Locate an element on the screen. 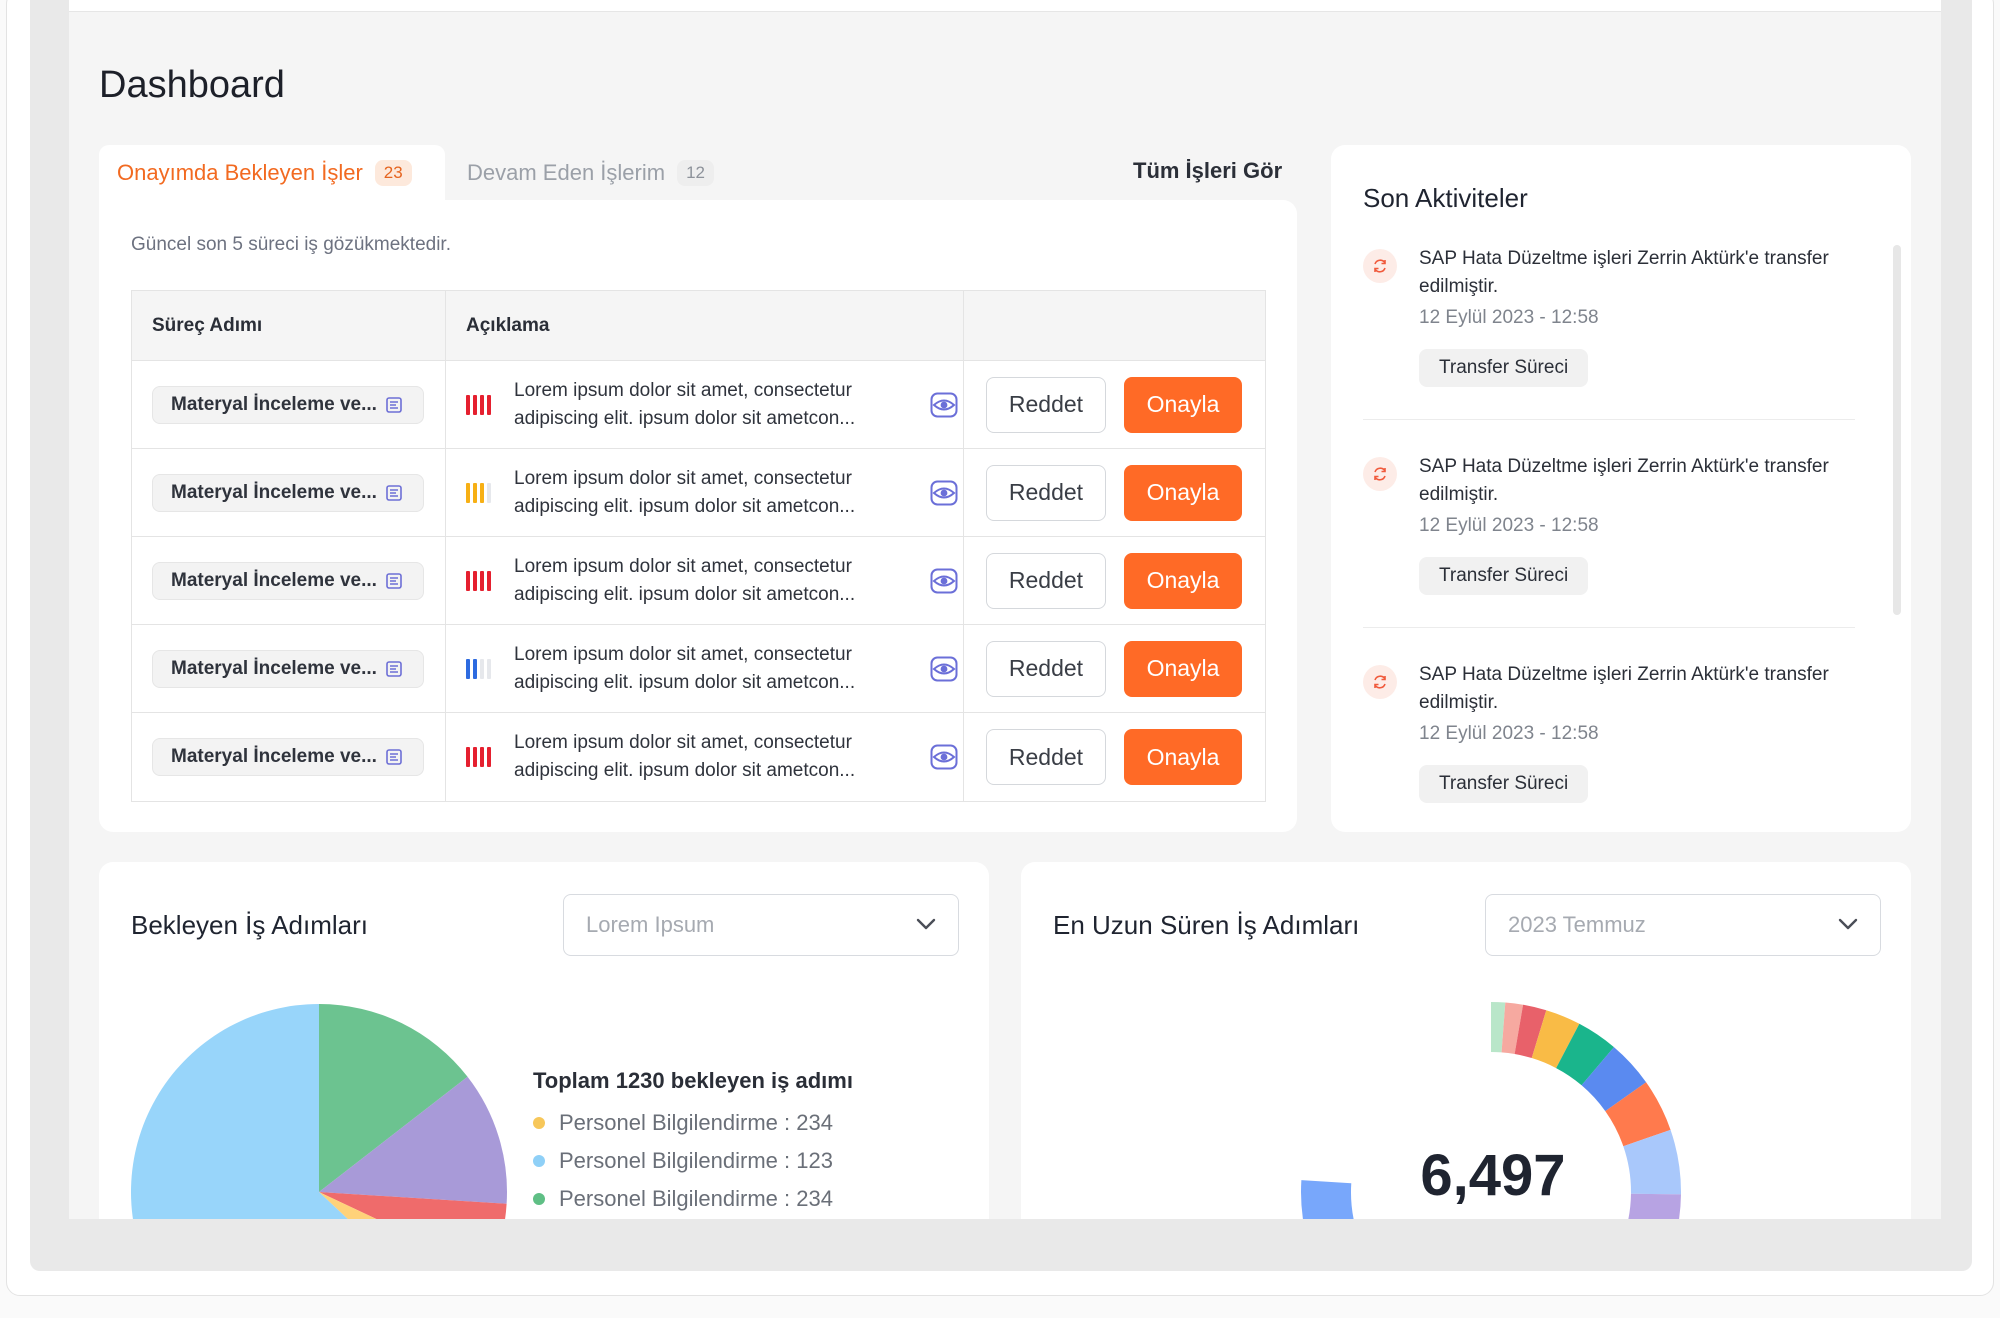  select-placeholder: Lorem Ipsum is located at coordinates (650, 924).